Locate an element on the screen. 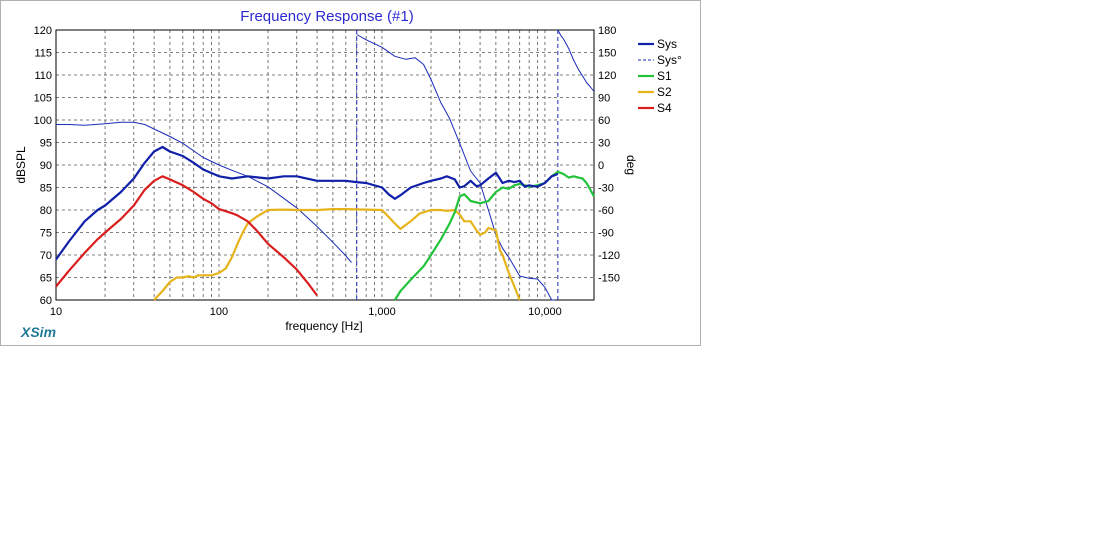  x-tick-label: 10,000 is located at coordinates (545, 312).